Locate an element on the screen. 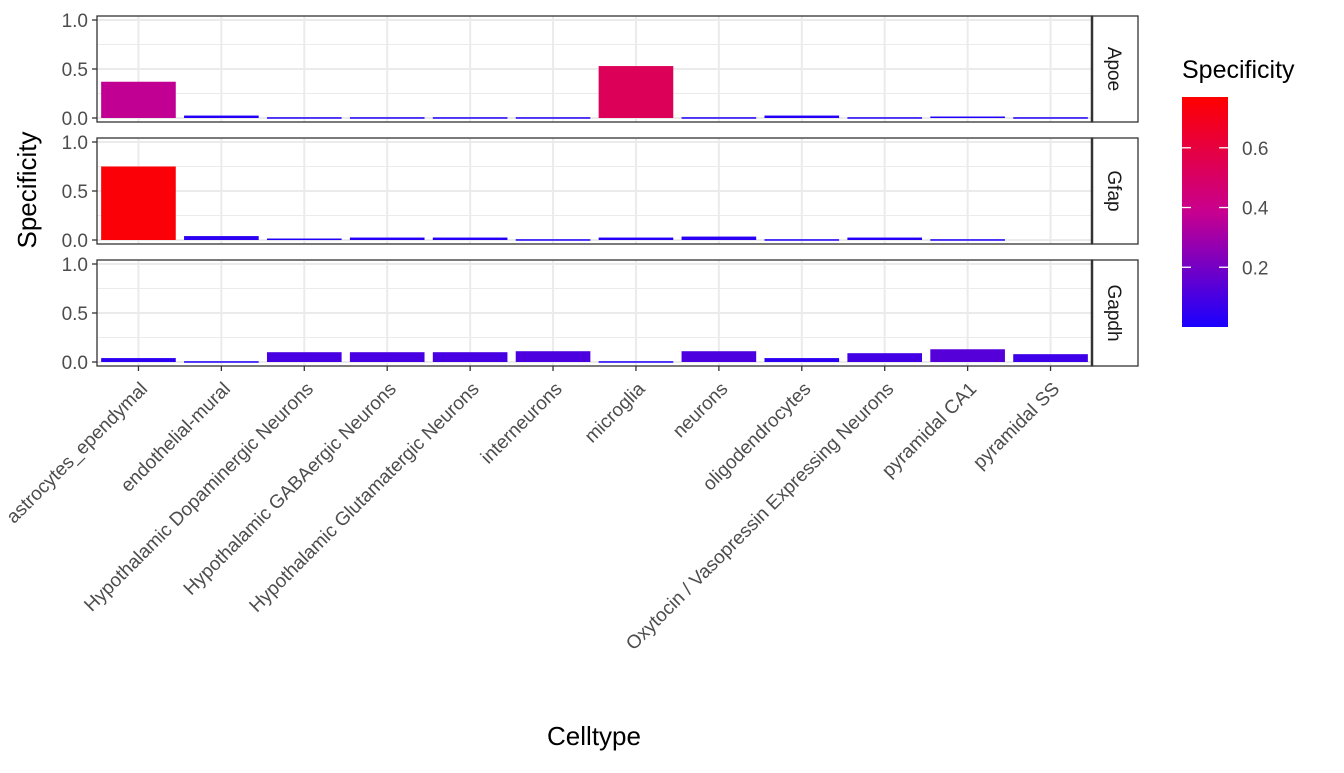 The width and height of the screenshot is (1344, 773). x-axis-title: Celltype is located at coordinates (594, 736).